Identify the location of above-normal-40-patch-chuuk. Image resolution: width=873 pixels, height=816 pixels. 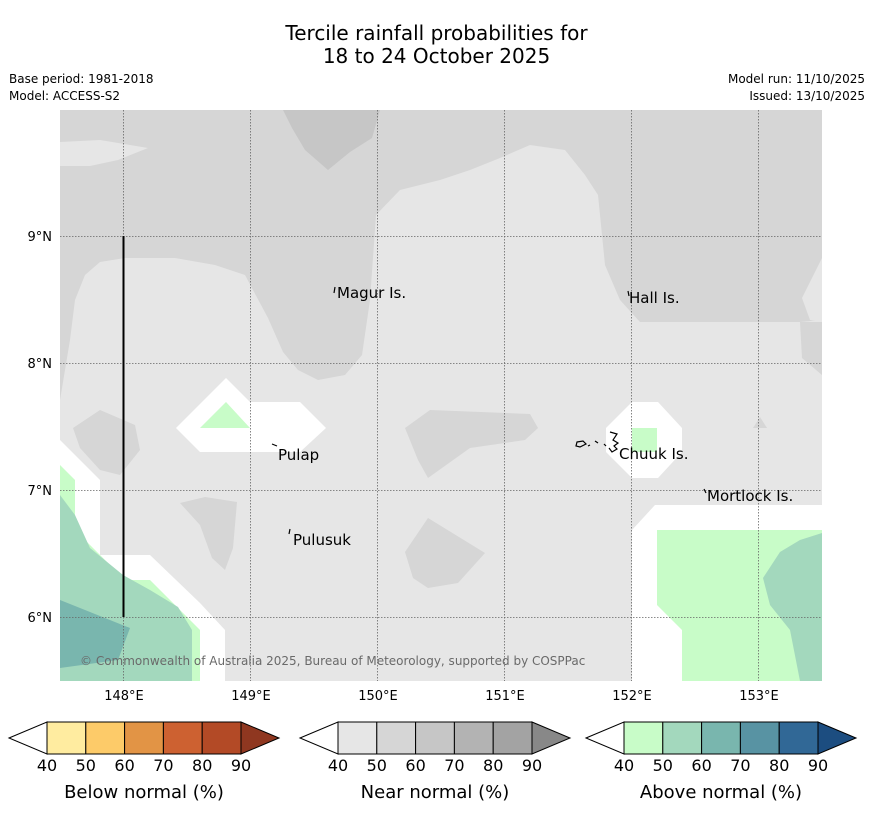
(644, 440).